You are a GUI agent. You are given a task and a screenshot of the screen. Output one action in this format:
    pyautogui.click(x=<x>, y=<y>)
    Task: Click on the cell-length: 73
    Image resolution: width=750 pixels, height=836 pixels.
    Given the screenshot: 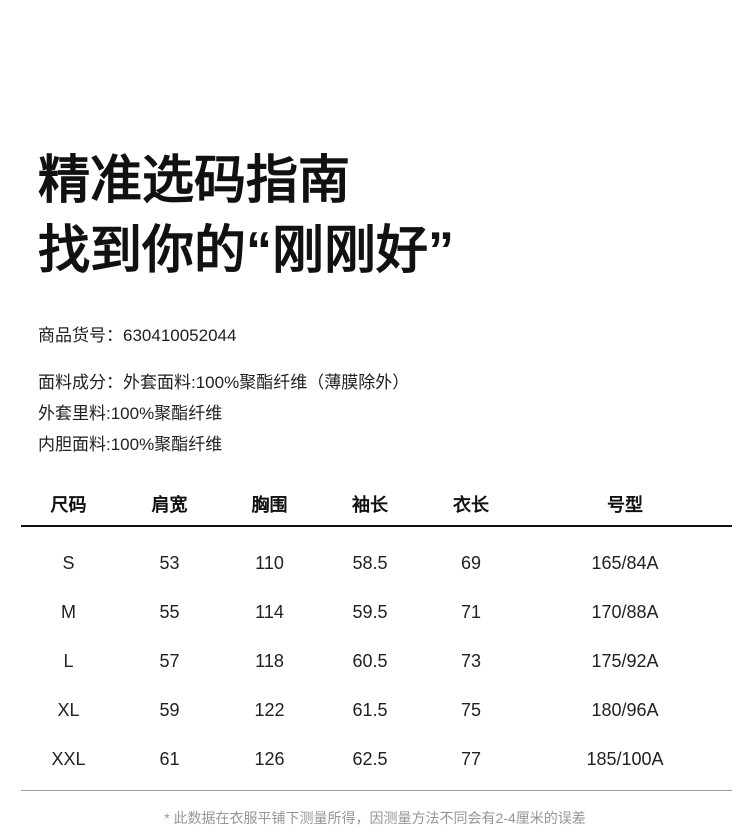 What is the action you would take?
    pyautogui.click(x=471, y=661)
    